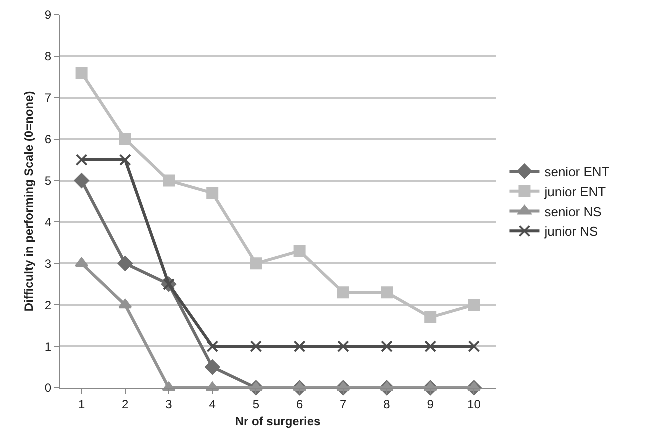 The height and width of the screenshot is (433, 646). I want to click on x-tick-label: 10, so click(475, 404).